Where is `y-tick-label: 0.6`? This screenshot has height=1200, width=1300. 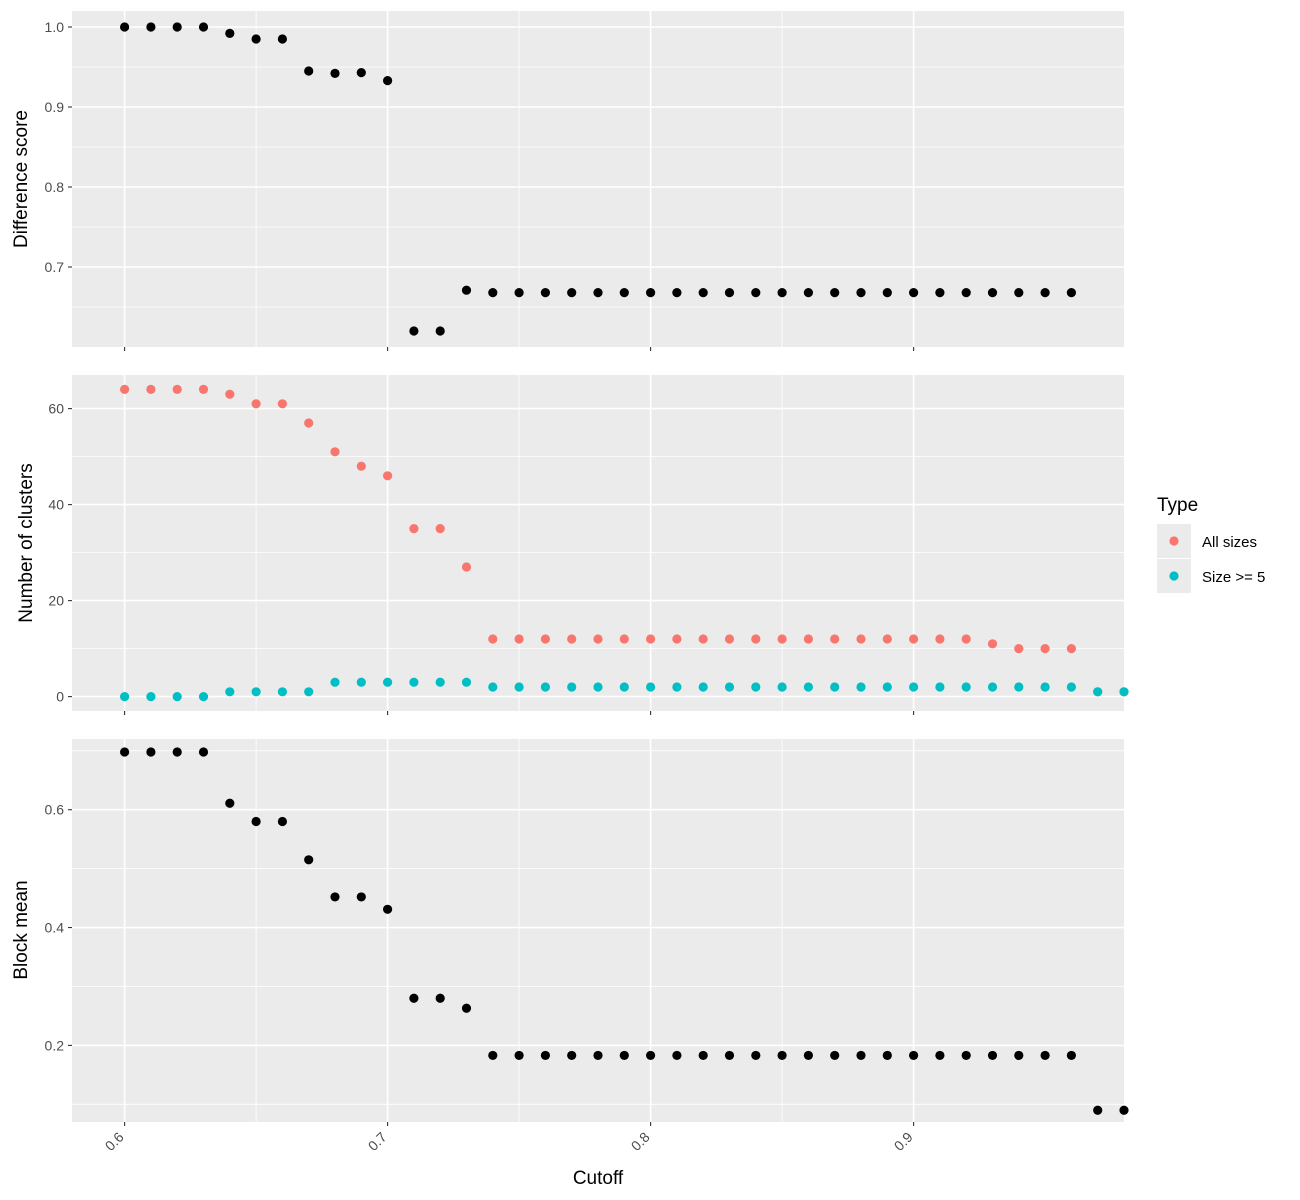
y-tick-label: 0.6 is located at coordinates (55, 810).